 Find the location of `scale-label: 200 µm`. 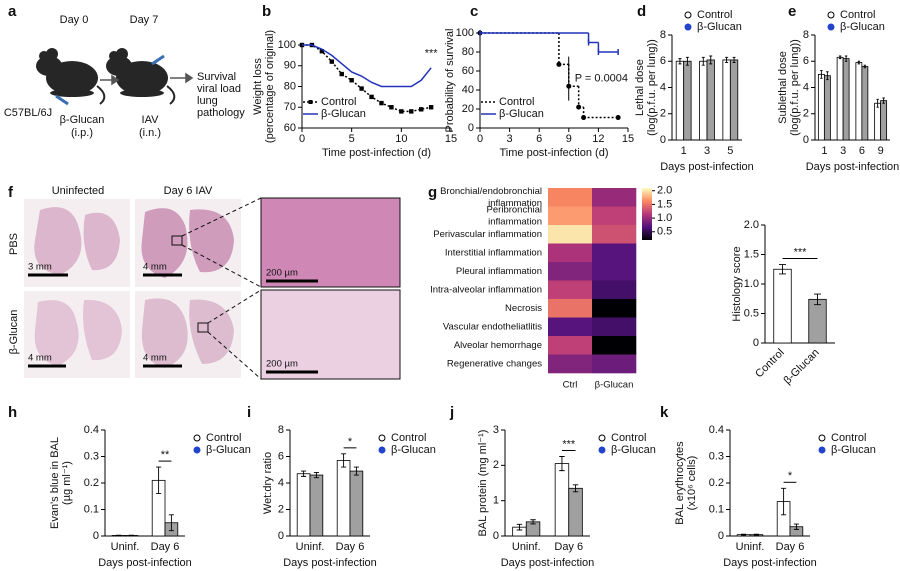

scale-label: 200 µm is located at coordinates (282, 273).